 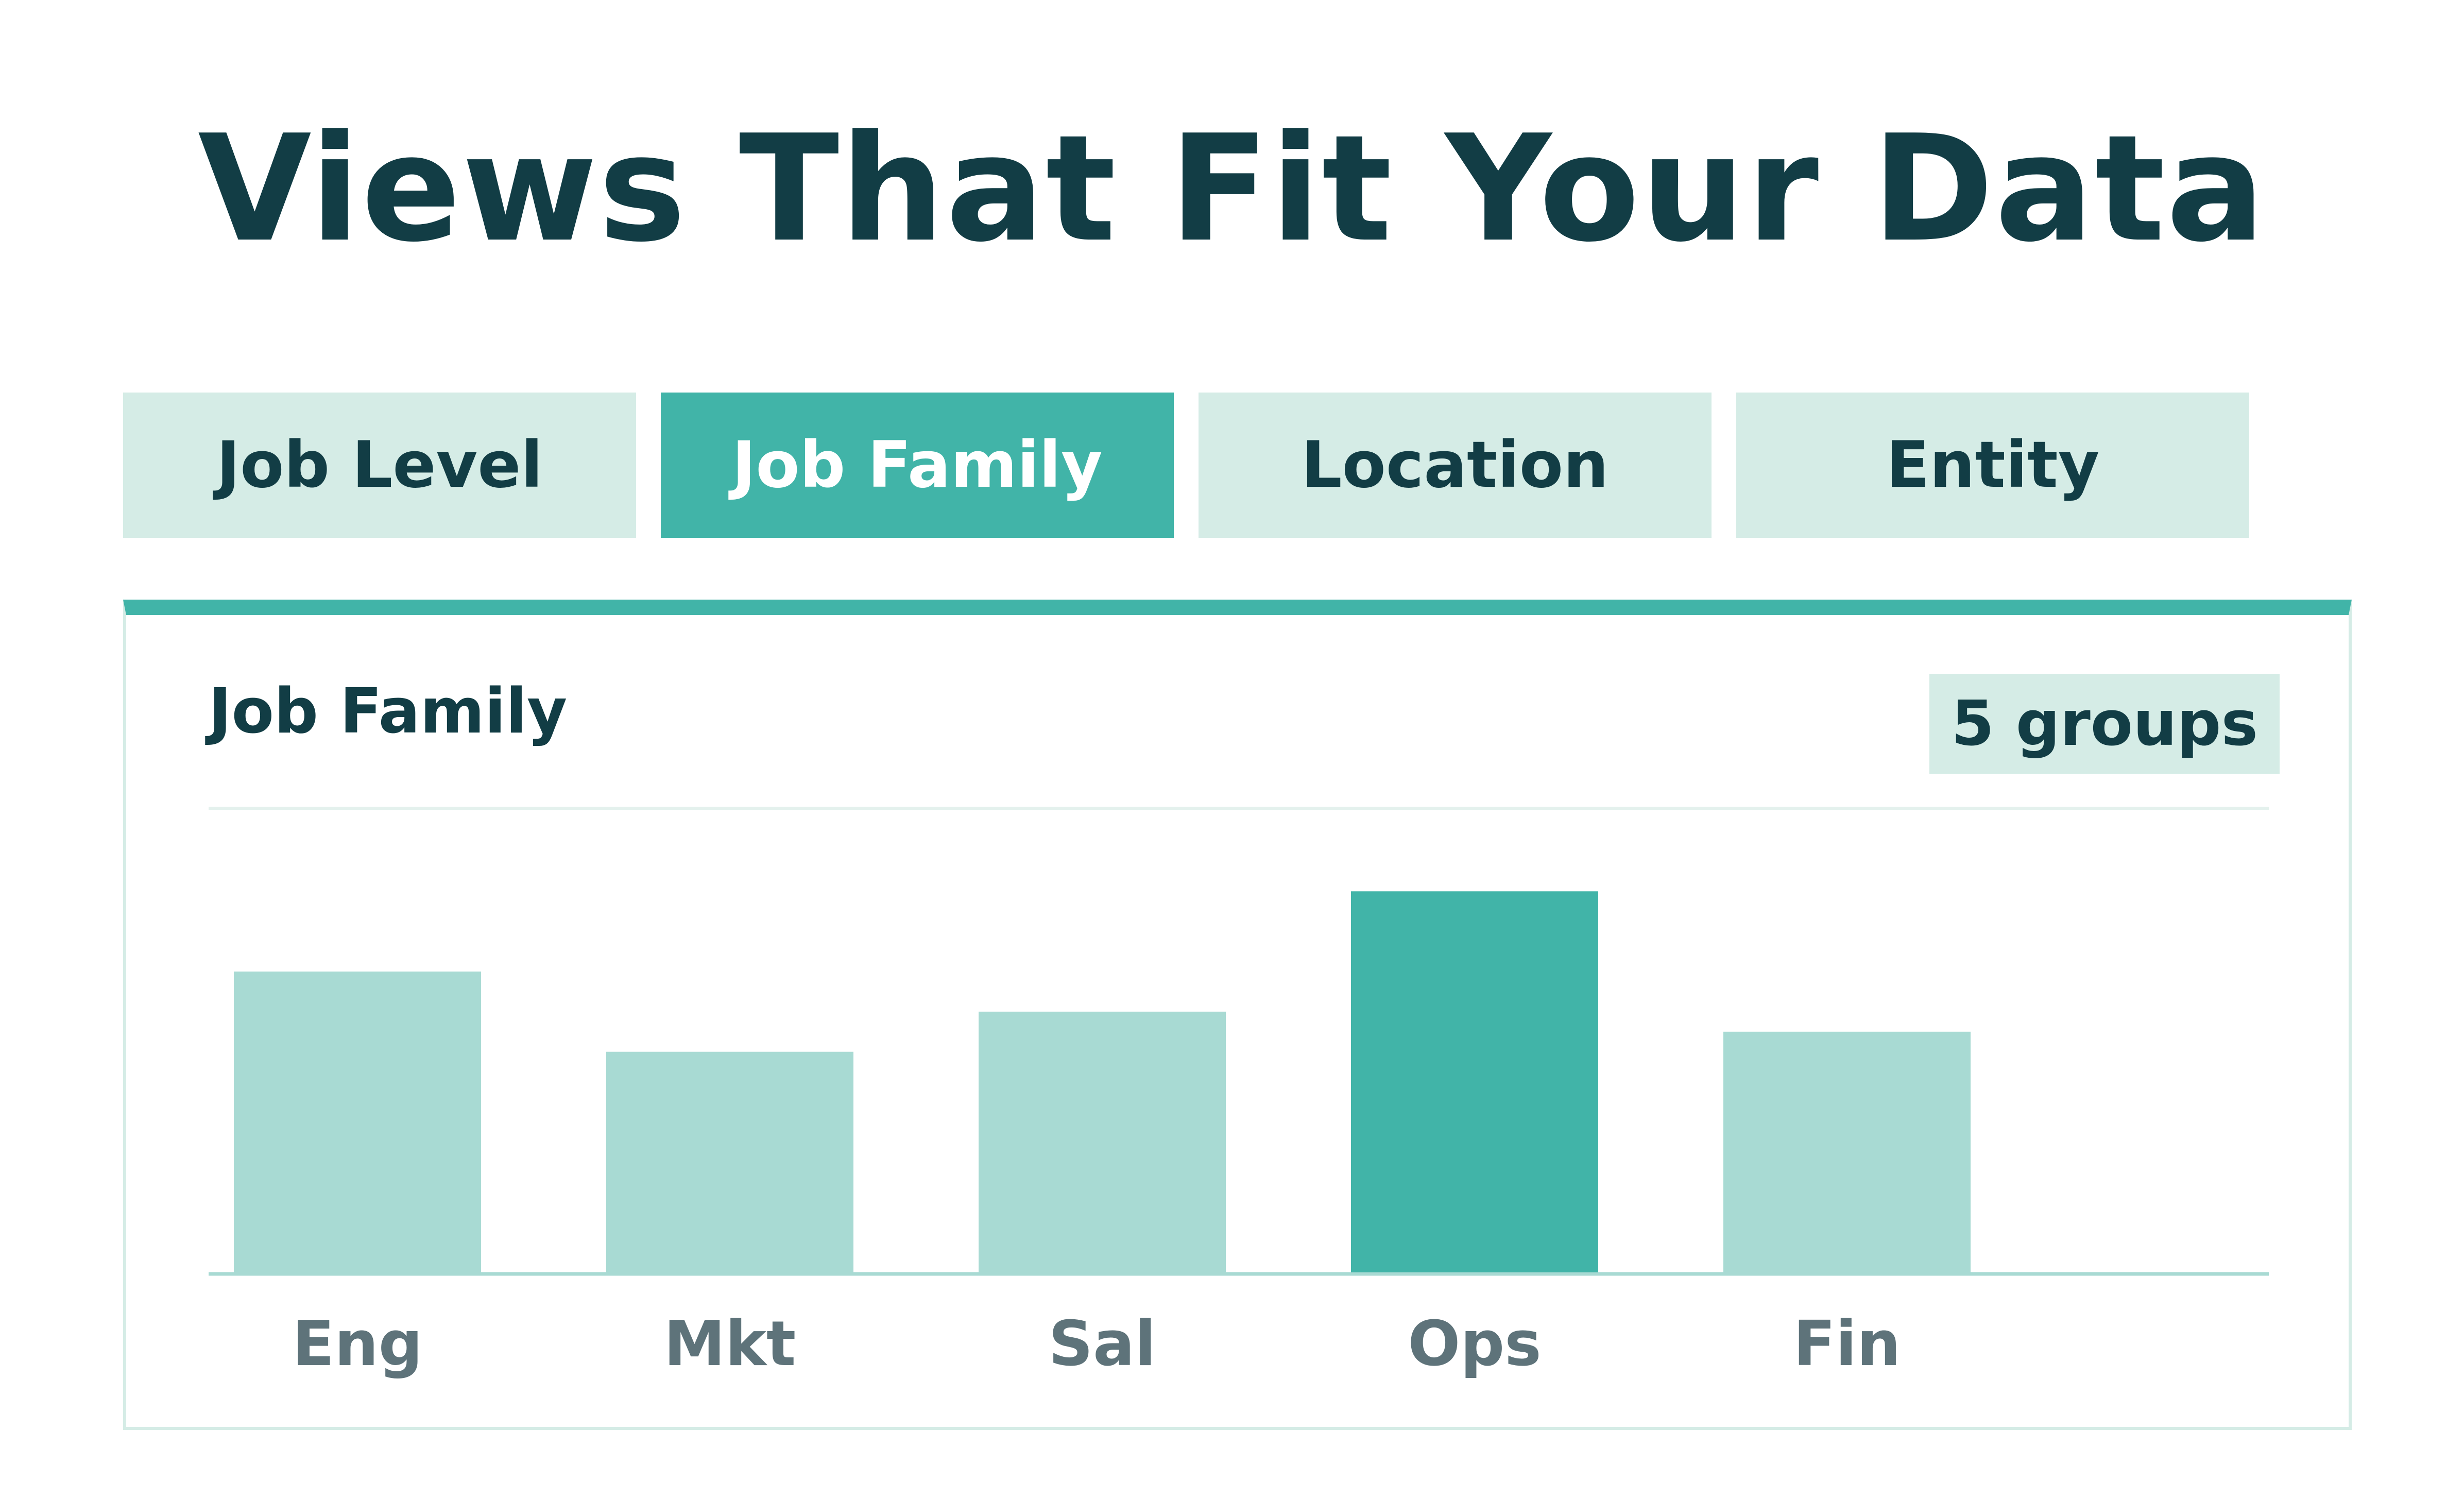 I want to click on x-tick-label-mkt: Mkt, so click(x=730, y=1344).